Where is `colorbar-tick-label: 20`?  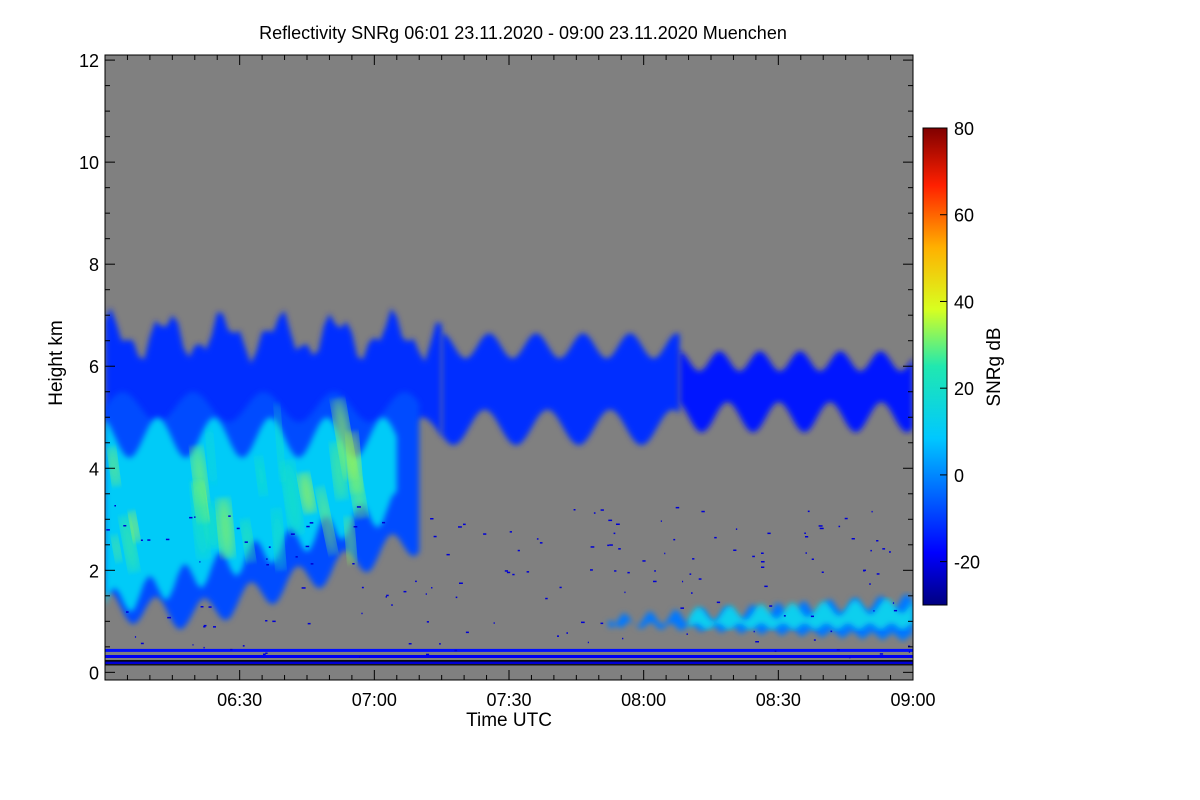
colorbar-tick-label: 20 is located at coordinates (964, 389).